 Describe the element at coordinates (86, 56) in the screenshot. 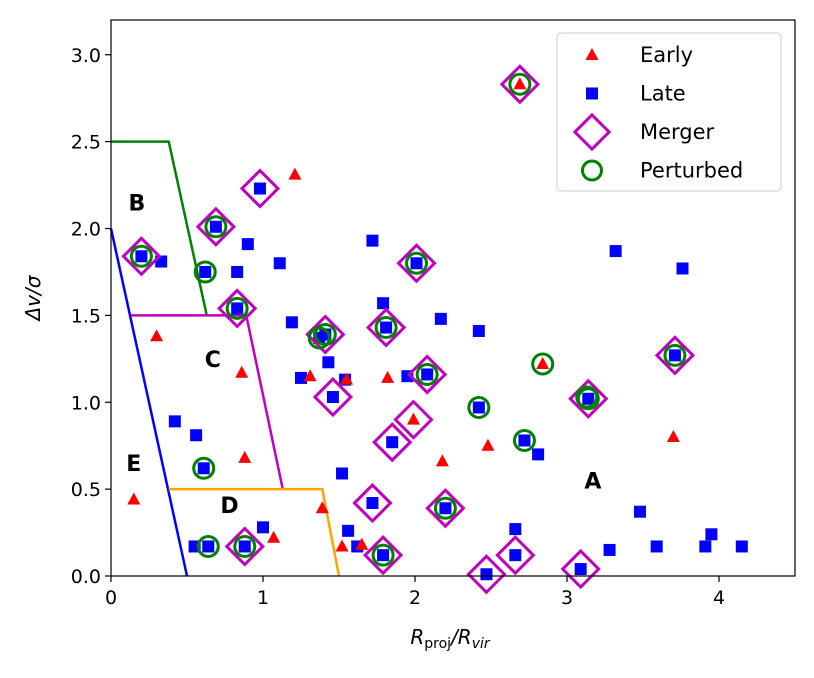

I see `y-tick-label: 3.0` at that location.